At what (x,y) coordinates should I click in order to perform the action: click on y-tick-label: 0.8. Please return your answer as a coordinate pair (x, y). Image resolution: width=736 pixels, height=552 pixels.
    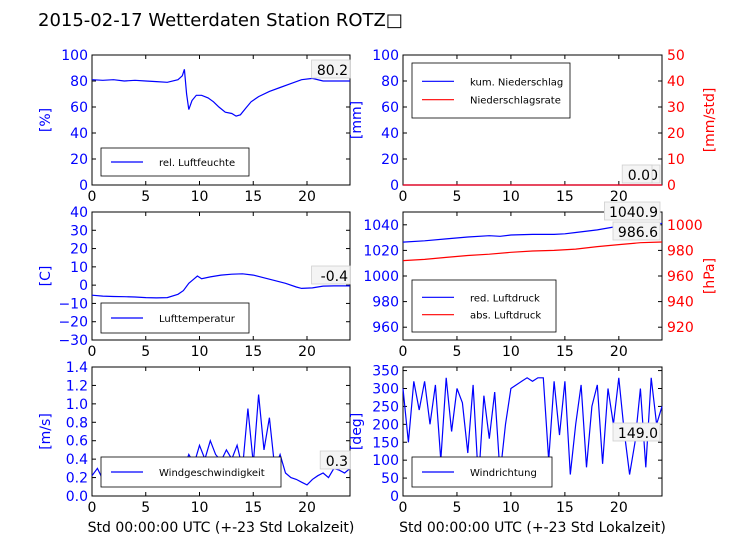
    Looking at the image, I should click on (77, 423).